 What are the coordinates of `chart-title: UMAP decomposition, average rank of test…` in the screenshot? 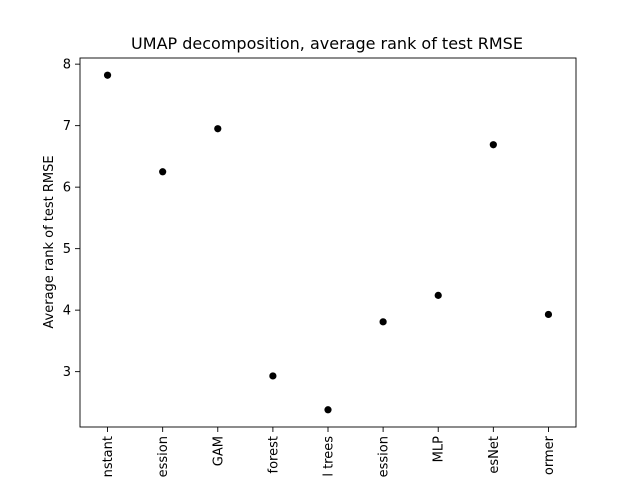 It's located at (327, 43).